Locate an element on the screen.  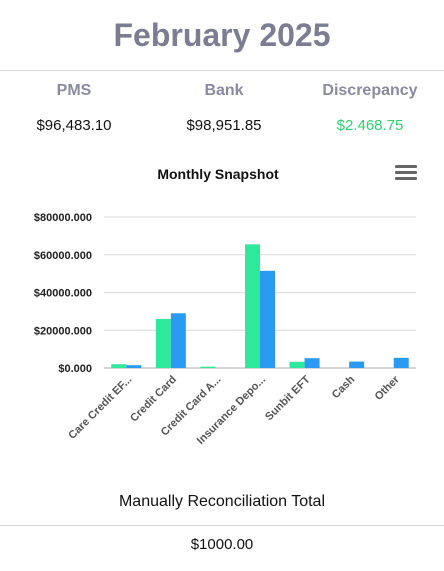
bank-summary: Bank $98,951.85 is located at coordinates (224, 107).